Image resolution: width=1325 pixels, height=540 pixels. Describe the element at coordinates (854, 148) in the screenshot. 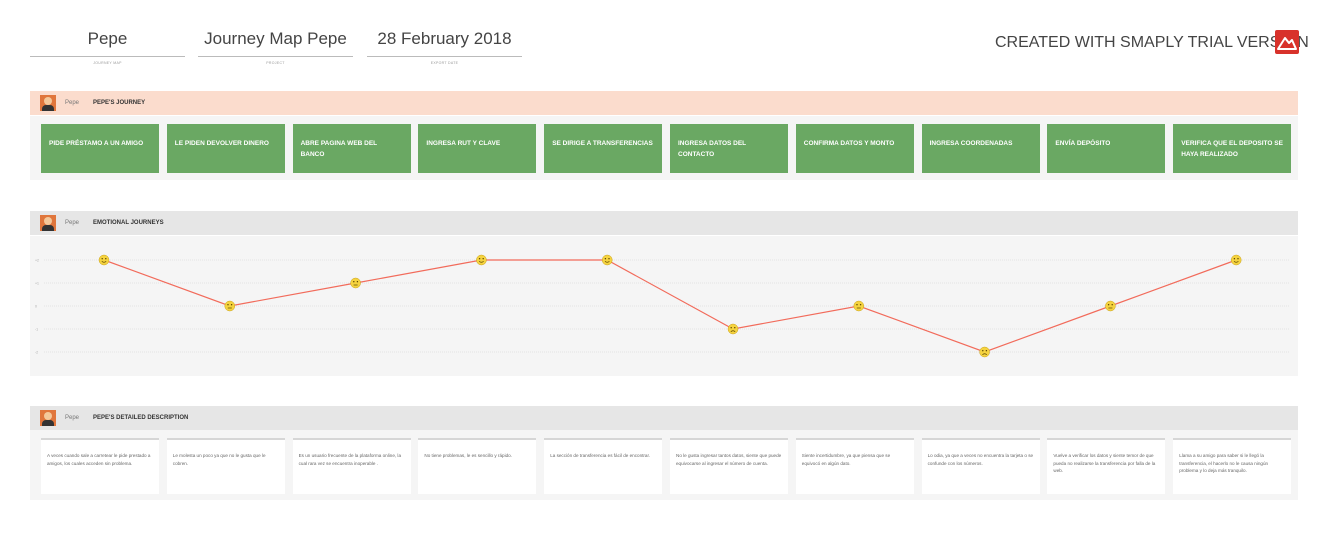

I see `journey-step-card: CONFIRMA DATOS Y MONTO` at that location.